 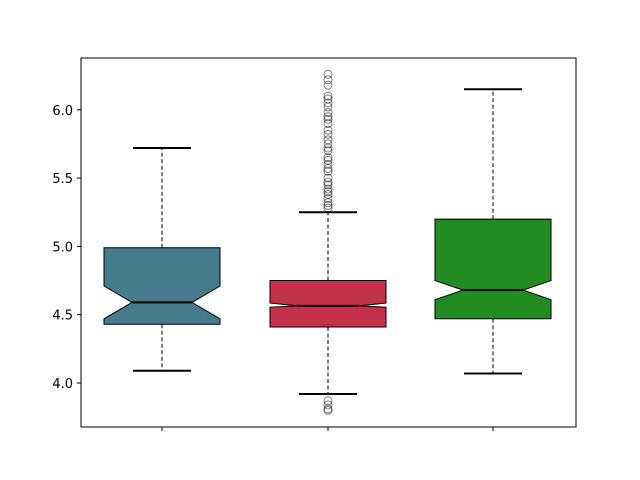 I want to click on y-tick-label: 5.0, so click(x=62, y=247).